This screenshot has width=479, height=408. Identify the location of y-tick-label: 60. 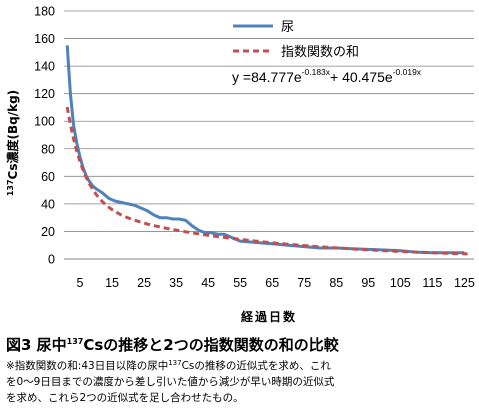
(48, 177).